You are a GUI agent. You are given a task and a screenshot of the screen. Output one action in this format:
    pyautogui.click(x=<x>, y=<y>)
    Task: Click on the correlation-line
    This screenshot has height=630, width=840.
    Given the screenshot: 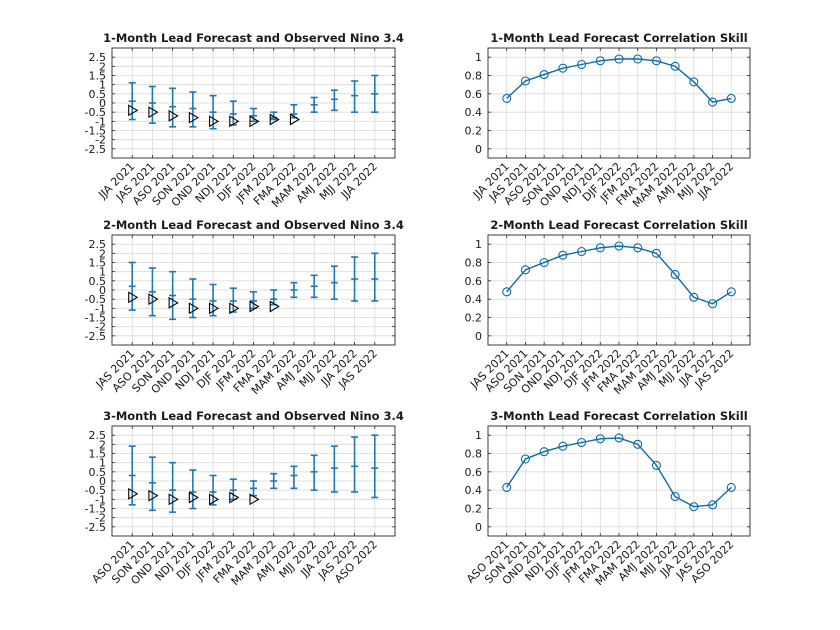 What is the action you would take?
    pyautogui.click(x=619, y=472)
    